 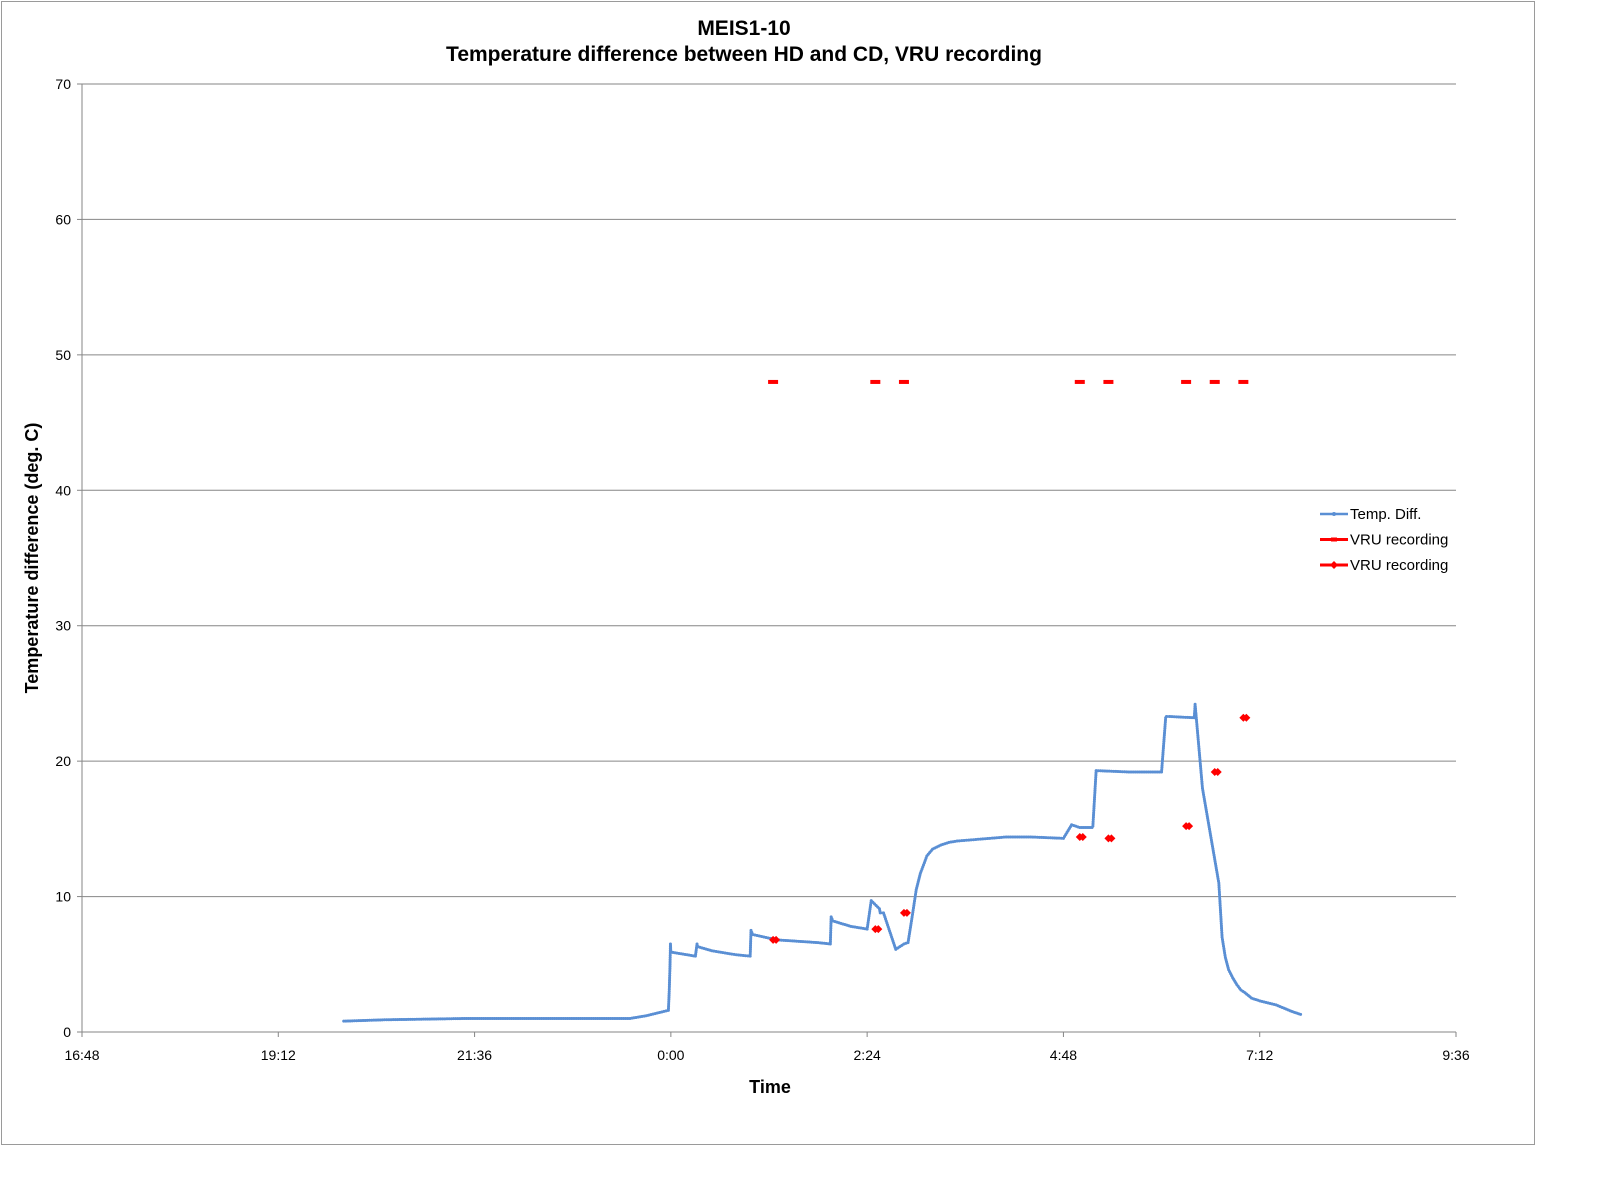 I want to click on x-tick-label: 19:12, so click(x=278, y=1055).